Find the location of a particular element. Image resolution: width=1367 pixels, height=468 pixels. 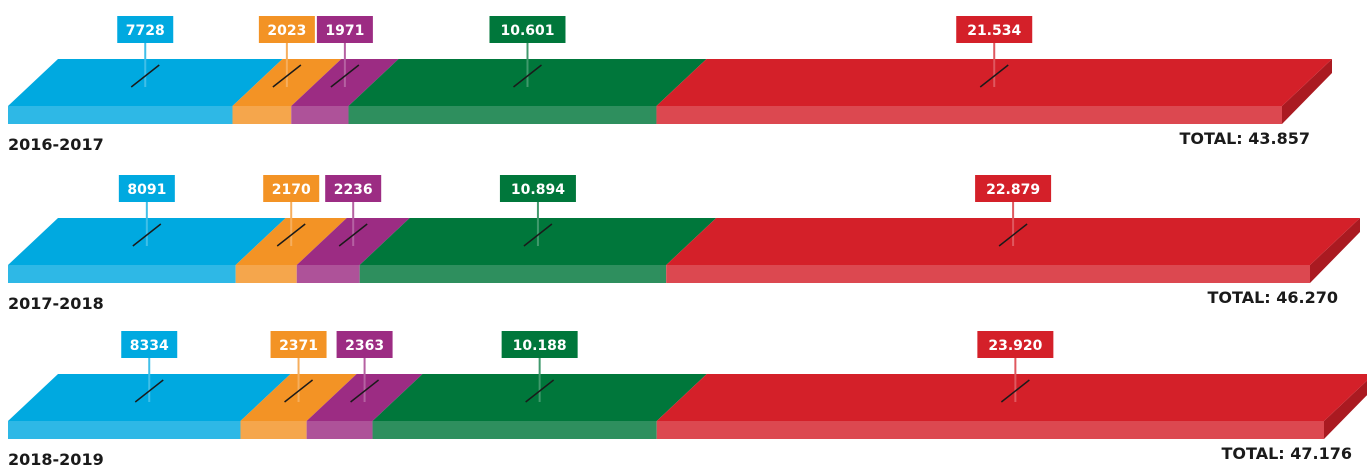

value-label: 2023 is located at coordinates (286, 31).